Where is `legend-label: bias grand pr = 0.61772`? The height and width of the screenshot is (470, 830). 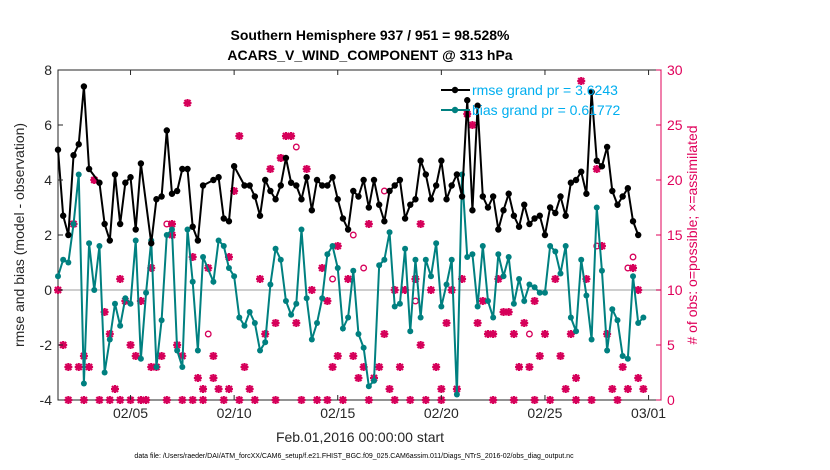
legend-label: bias grand pr = 0.61772 is located at coordinates (546, 110).